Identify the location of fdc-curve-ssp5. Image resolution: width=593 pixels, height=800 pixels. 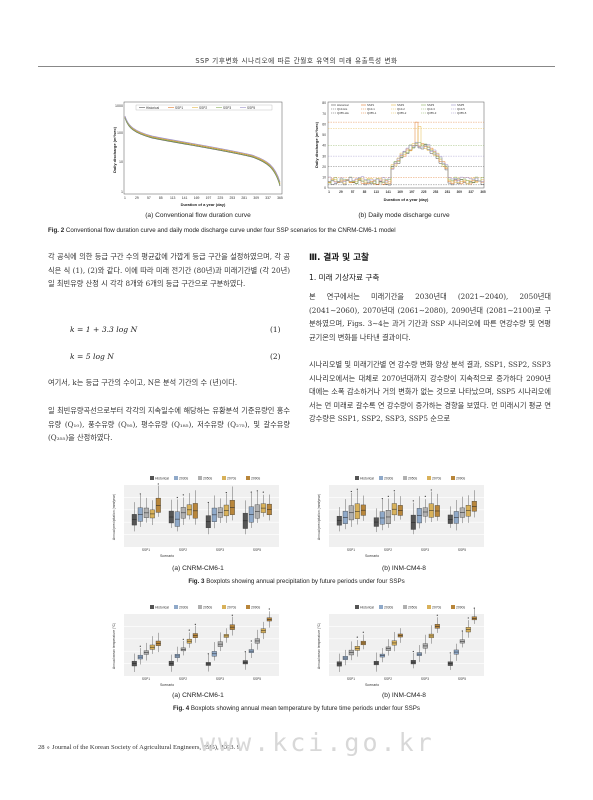
(202, 149).